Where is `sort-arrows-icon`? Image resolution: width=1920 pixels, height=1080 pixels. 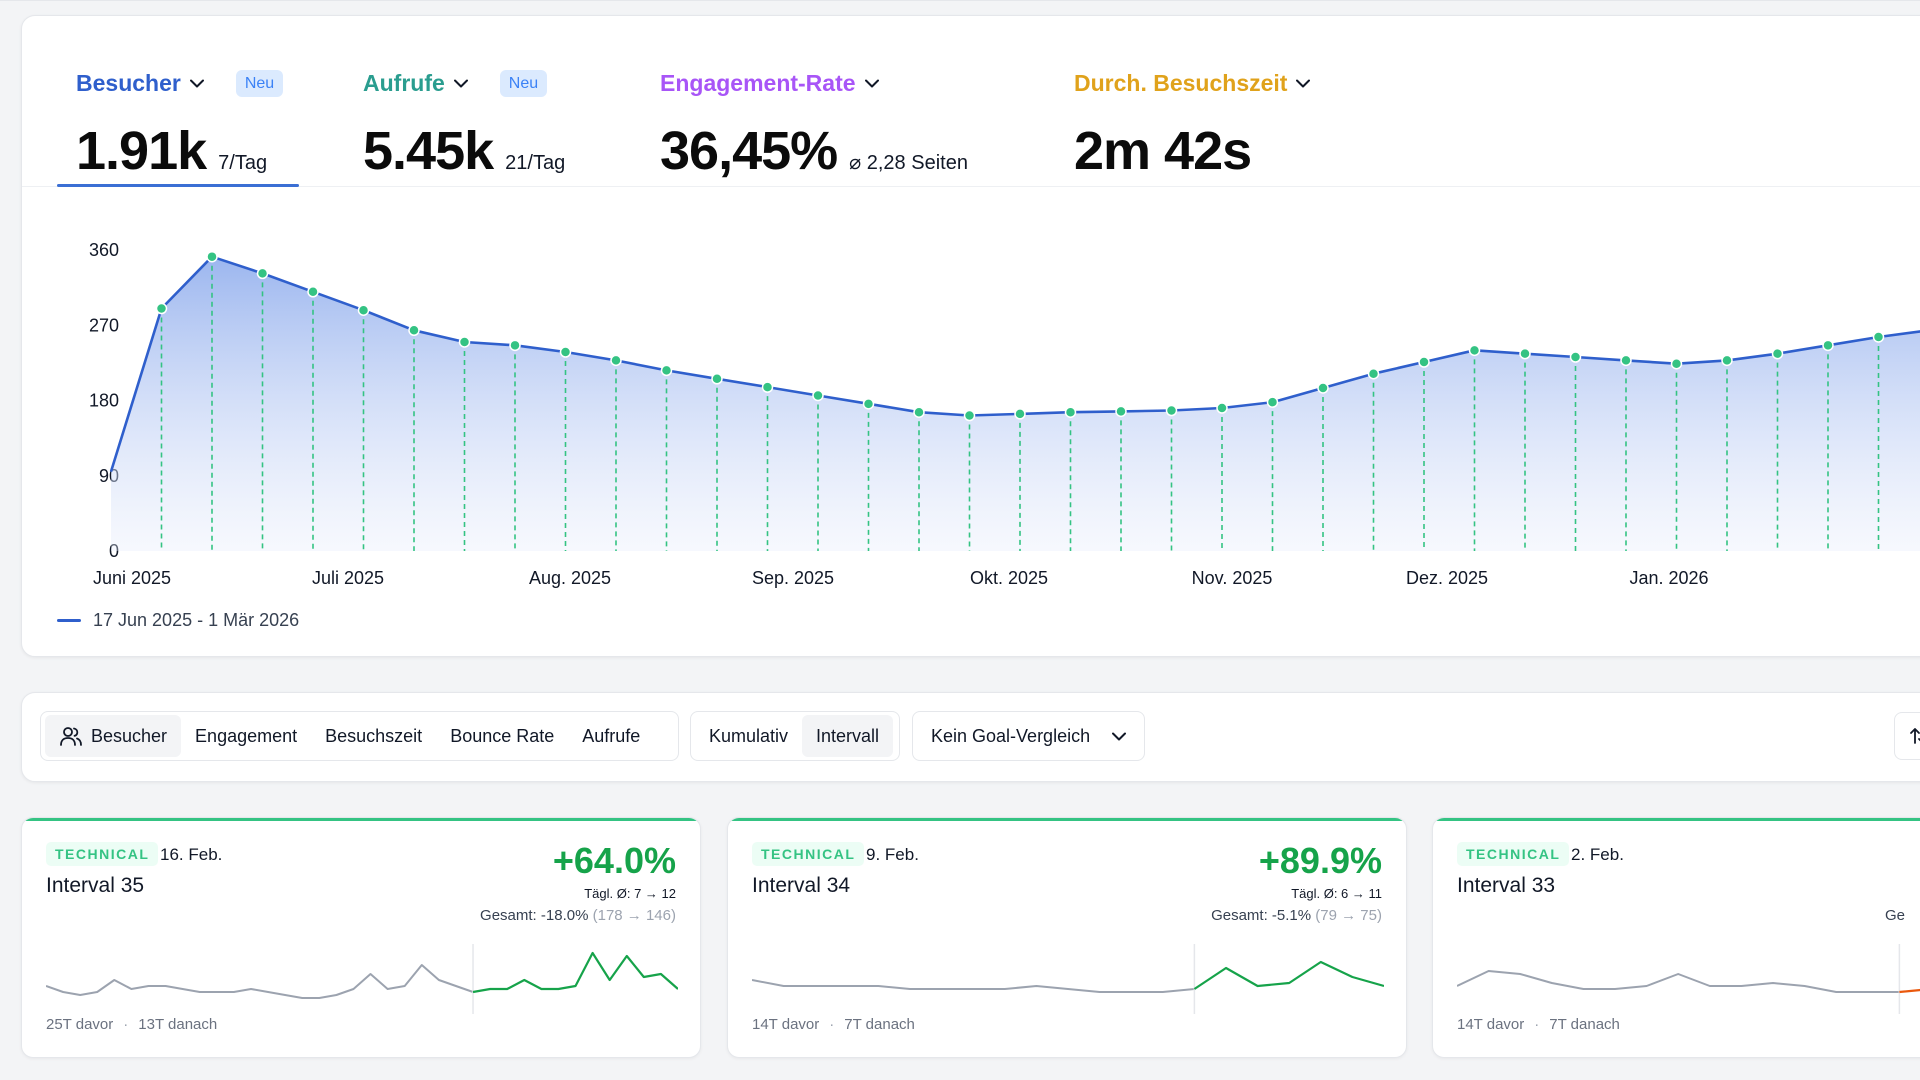 sort-arrows-icon is located at coordinates (1915, 736).